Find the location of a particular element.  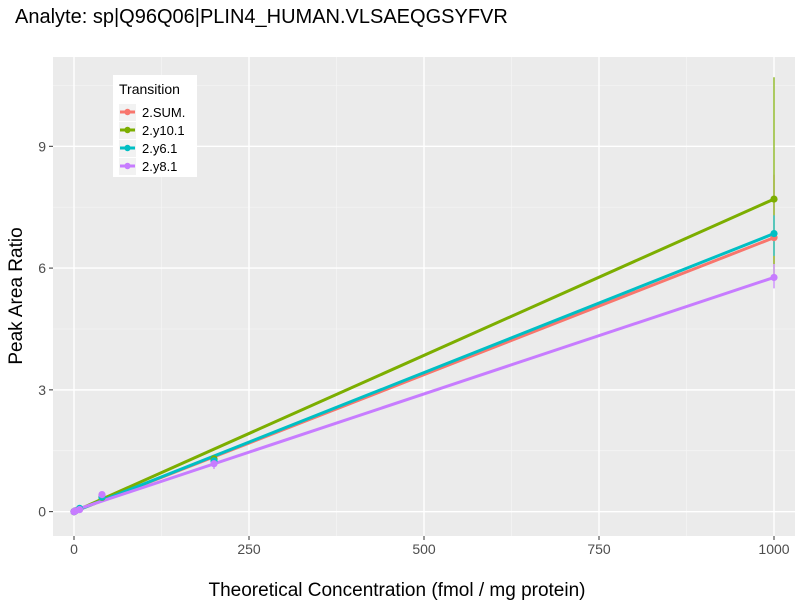

y-tick-label: 3 is located at coordinates (42, 390).